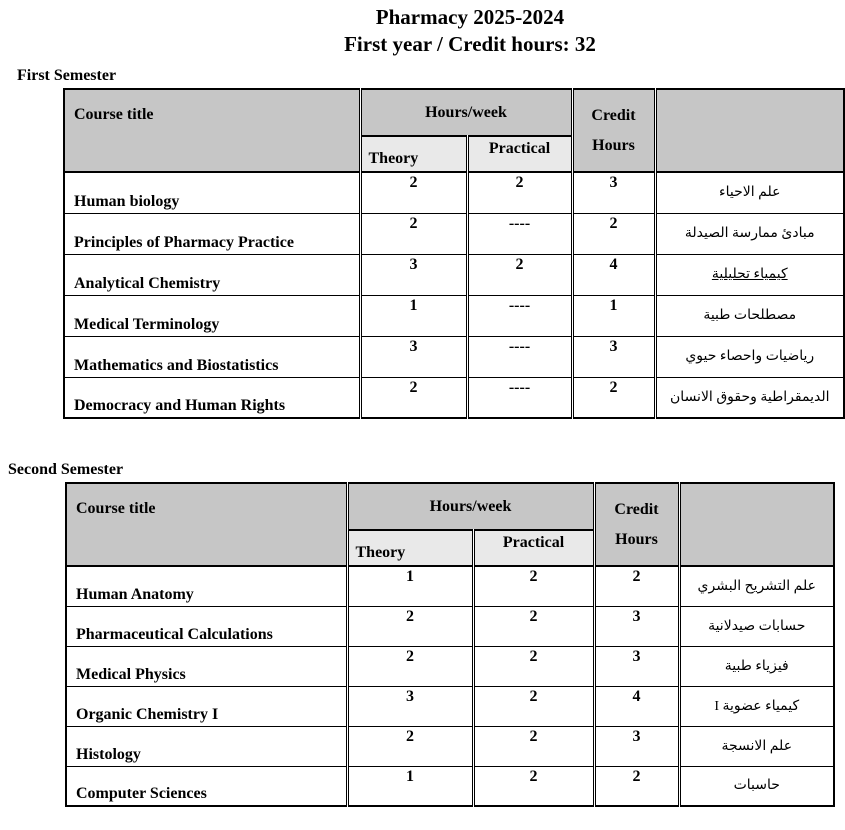  What do you see at coordinates (756, 746) in the screenshot?
I see `arabic-title-cell: علم الانسجة` at bounding box center [756, 746].